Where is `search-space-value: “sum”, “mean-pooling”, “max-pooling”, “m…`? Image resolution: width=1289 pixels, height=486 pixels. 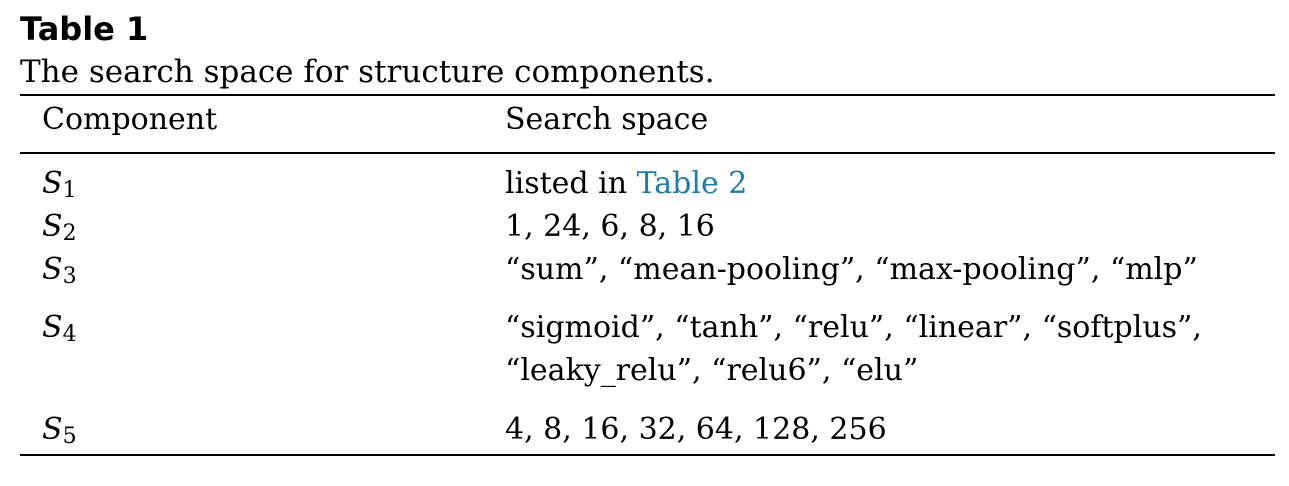
search-space-value: “sum”, “mean-pooling”, “max-pooling”, “m… is located at coordinates (851, 269).